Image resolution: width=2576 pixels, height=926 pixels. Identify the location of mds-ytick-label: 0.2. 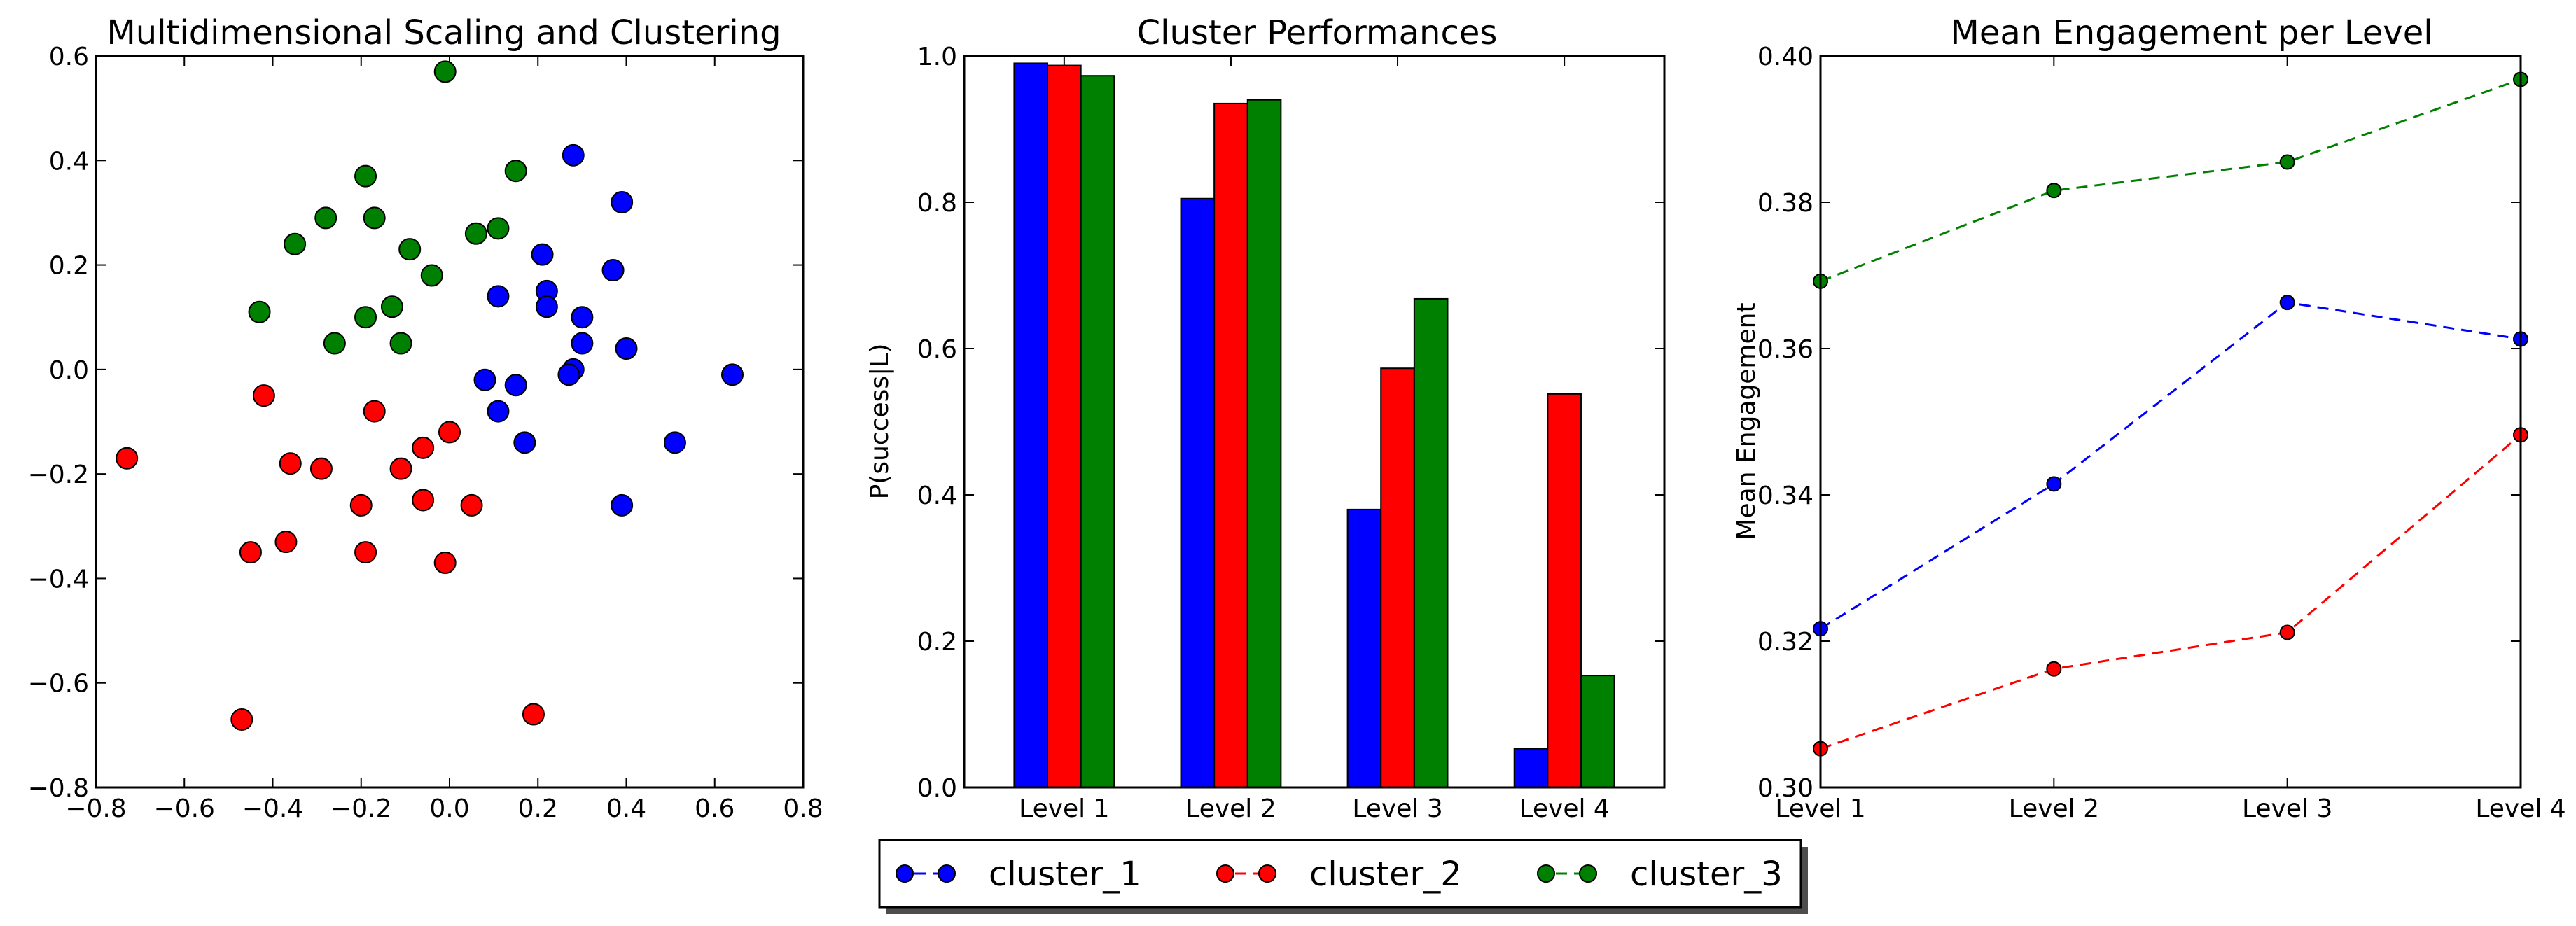
(69, 266).